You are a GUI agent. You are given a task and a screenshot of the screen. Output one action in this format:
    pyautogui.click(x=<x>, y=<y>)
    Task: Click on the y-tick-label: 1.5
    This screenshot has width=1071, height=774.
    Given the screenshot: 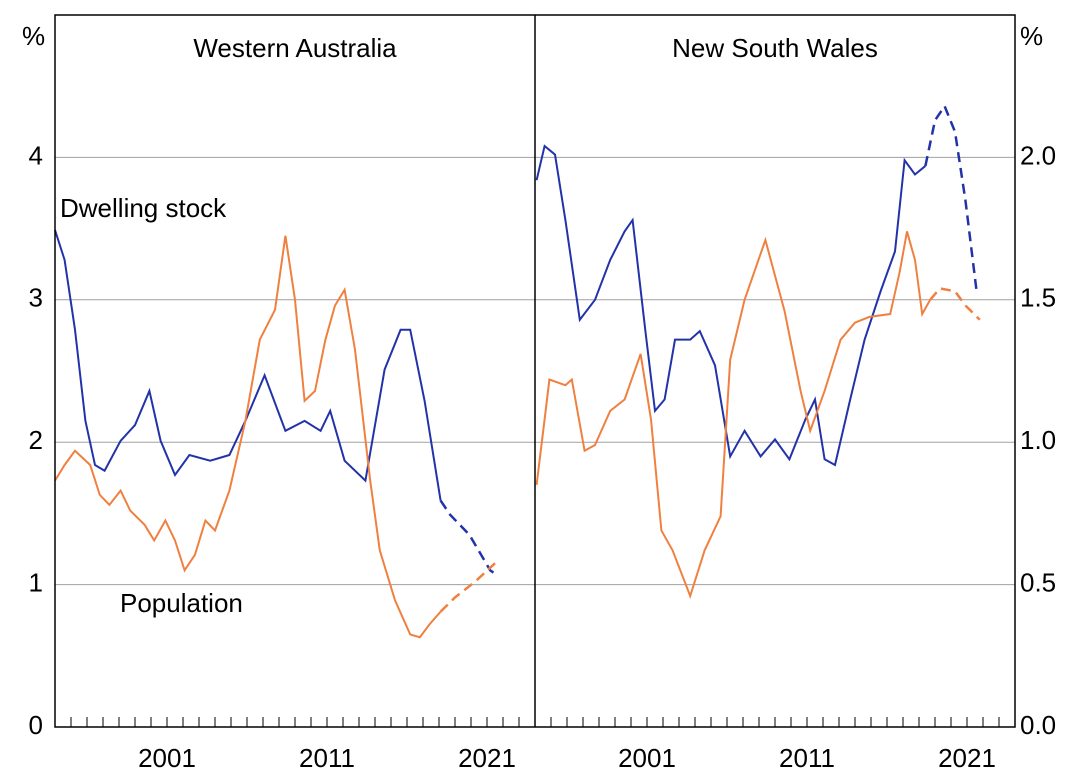 What is the action you would take?
    pyautogui.click(x=1038, y=298)
    